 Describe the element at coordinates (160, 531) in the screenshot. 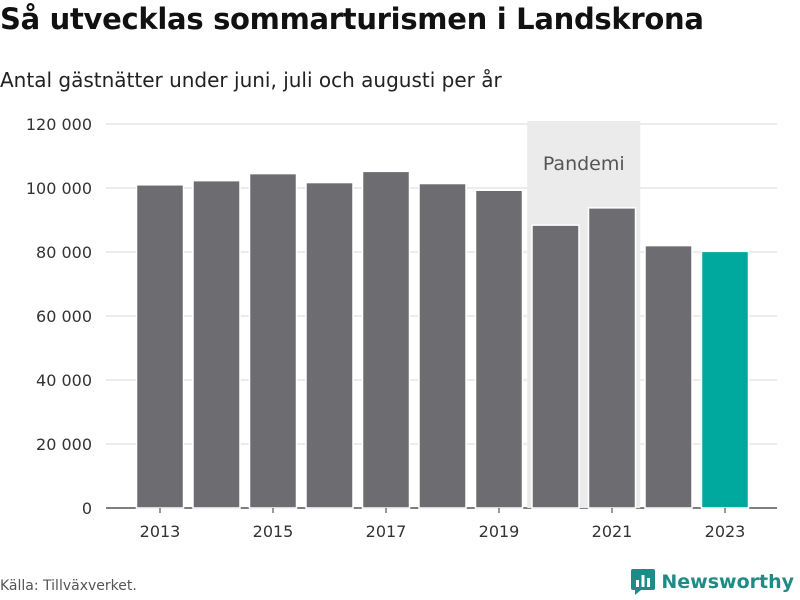

I see `x-tick-label: 2013` at that location.